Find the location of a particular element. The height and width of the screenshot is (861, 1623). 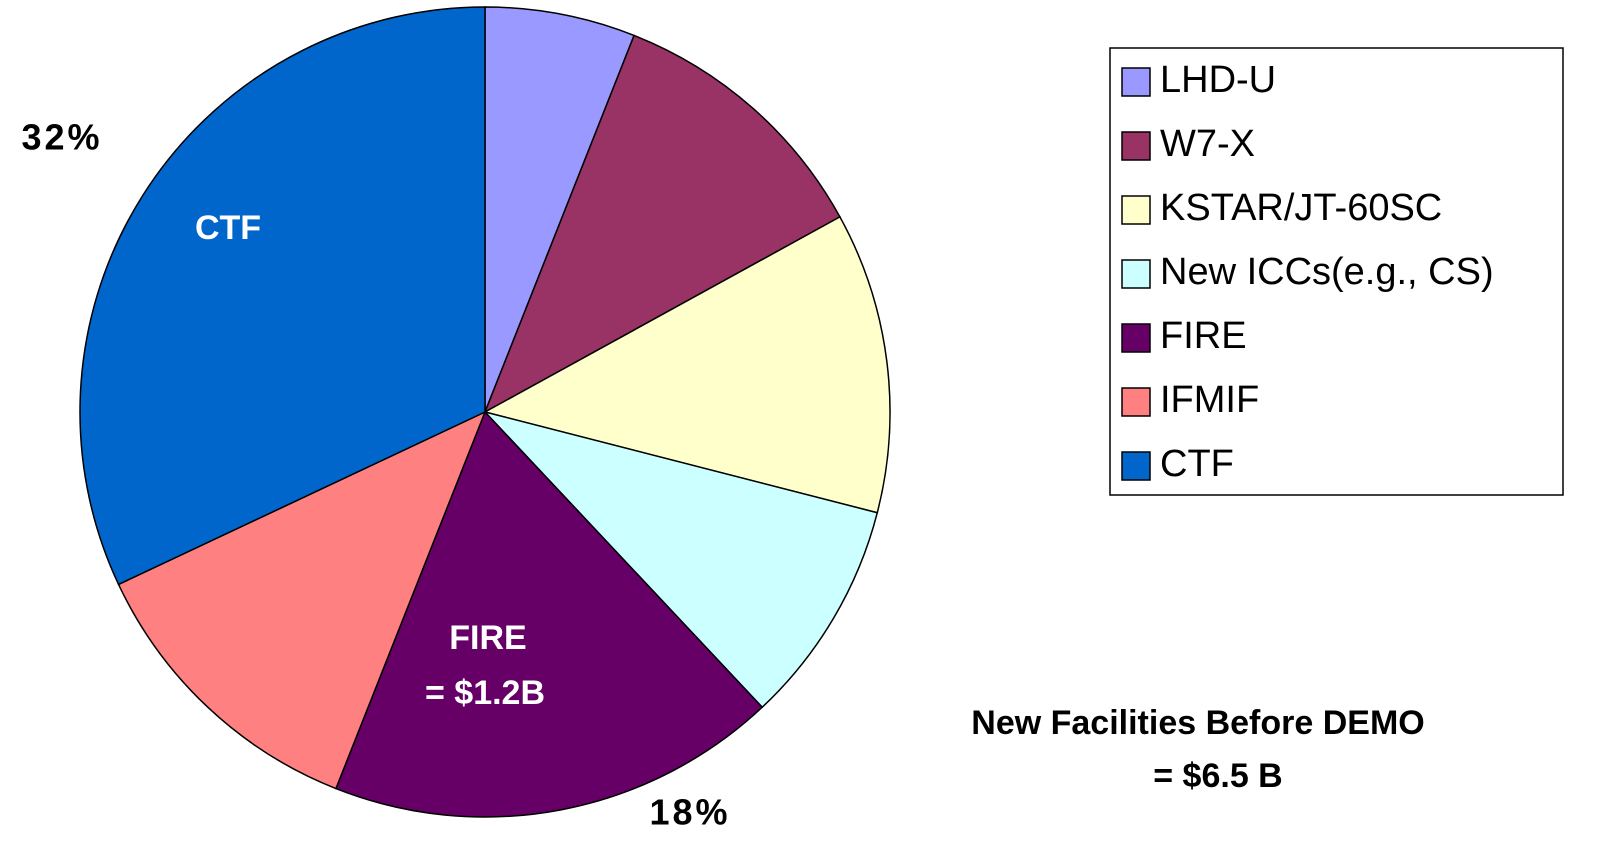

annotation: = $1.2B is located at coordinates (485, 693).